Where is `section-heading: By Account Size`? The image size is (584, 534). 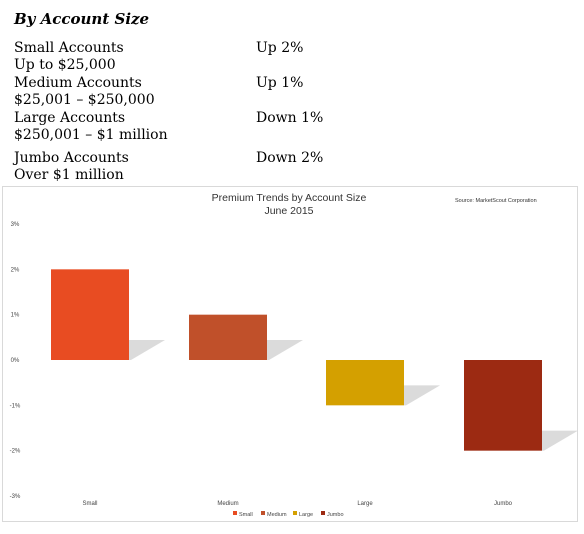 section-heading: By Account Size is located at coordinates (82, 19).